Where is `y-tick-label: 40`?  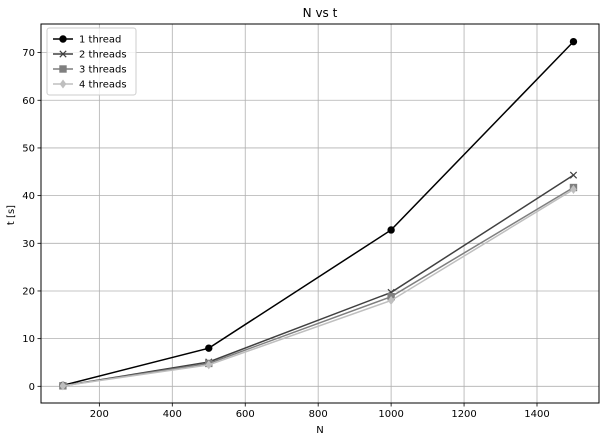 y-tick-label: 40 is located at coordinates (28, 196).